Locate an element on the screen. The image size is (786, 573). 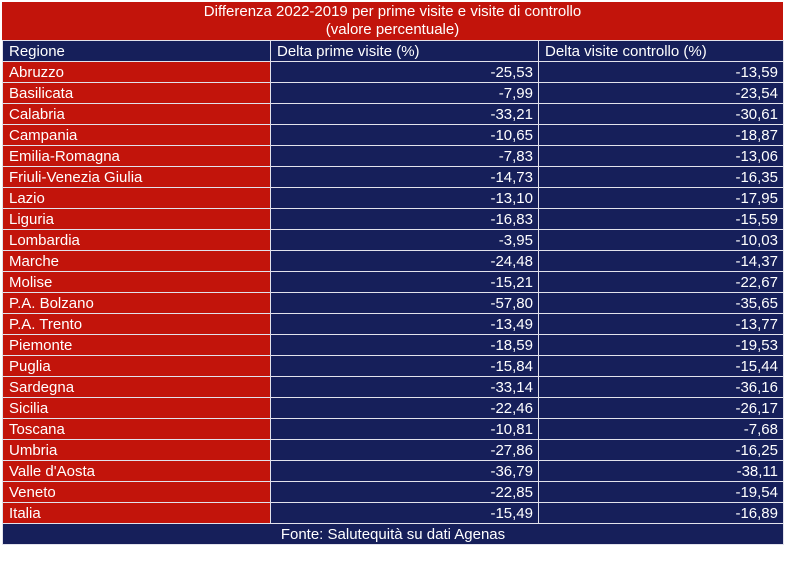
table-row: Valle d'Aosta -36,79 -38,11 is located at coordinates (393, 471).